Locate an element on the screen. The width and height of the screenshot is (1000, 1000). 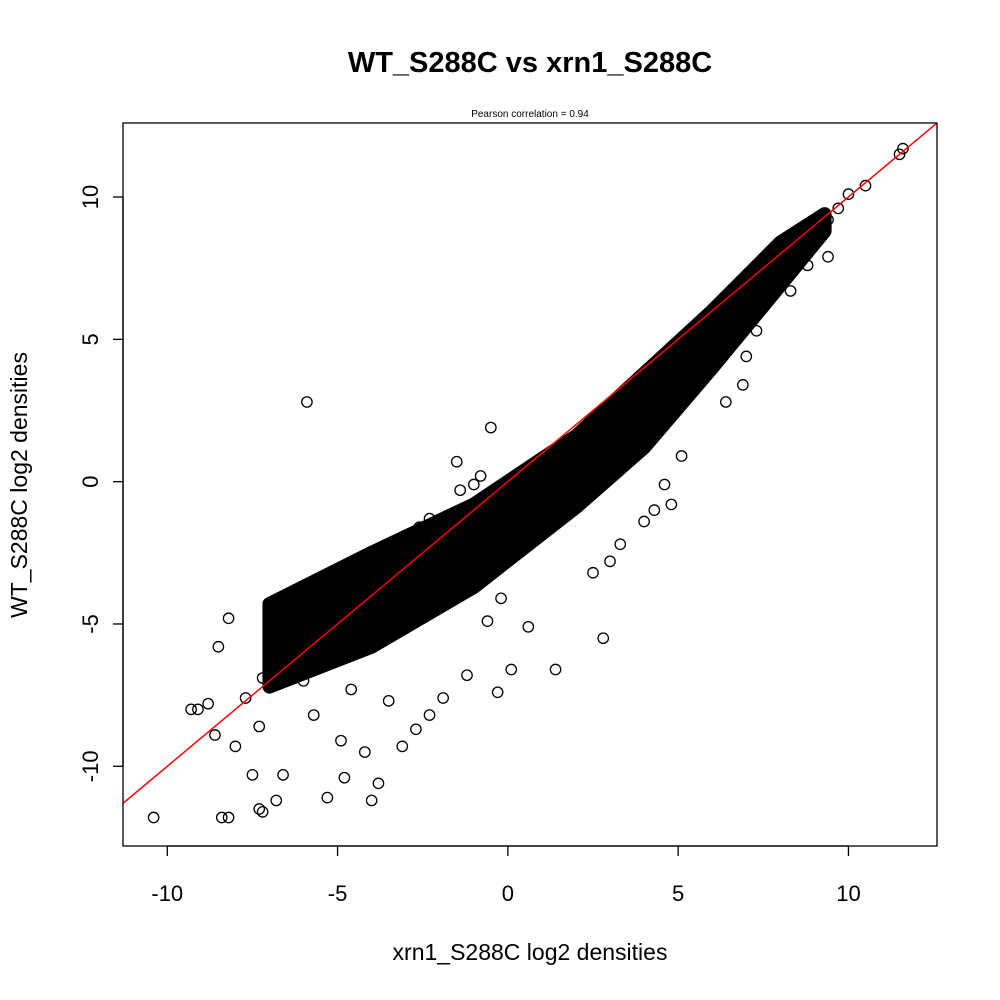
y-axis: -10 -5 0 5 10 is located at coordinates (101, 483).